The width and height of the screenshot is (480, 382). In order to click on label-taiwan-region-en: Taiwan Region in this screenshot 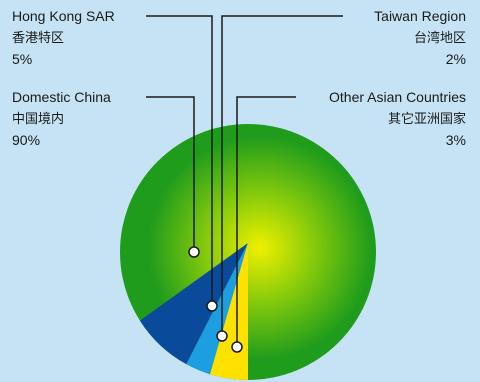, I will do `click(420, 16)`.